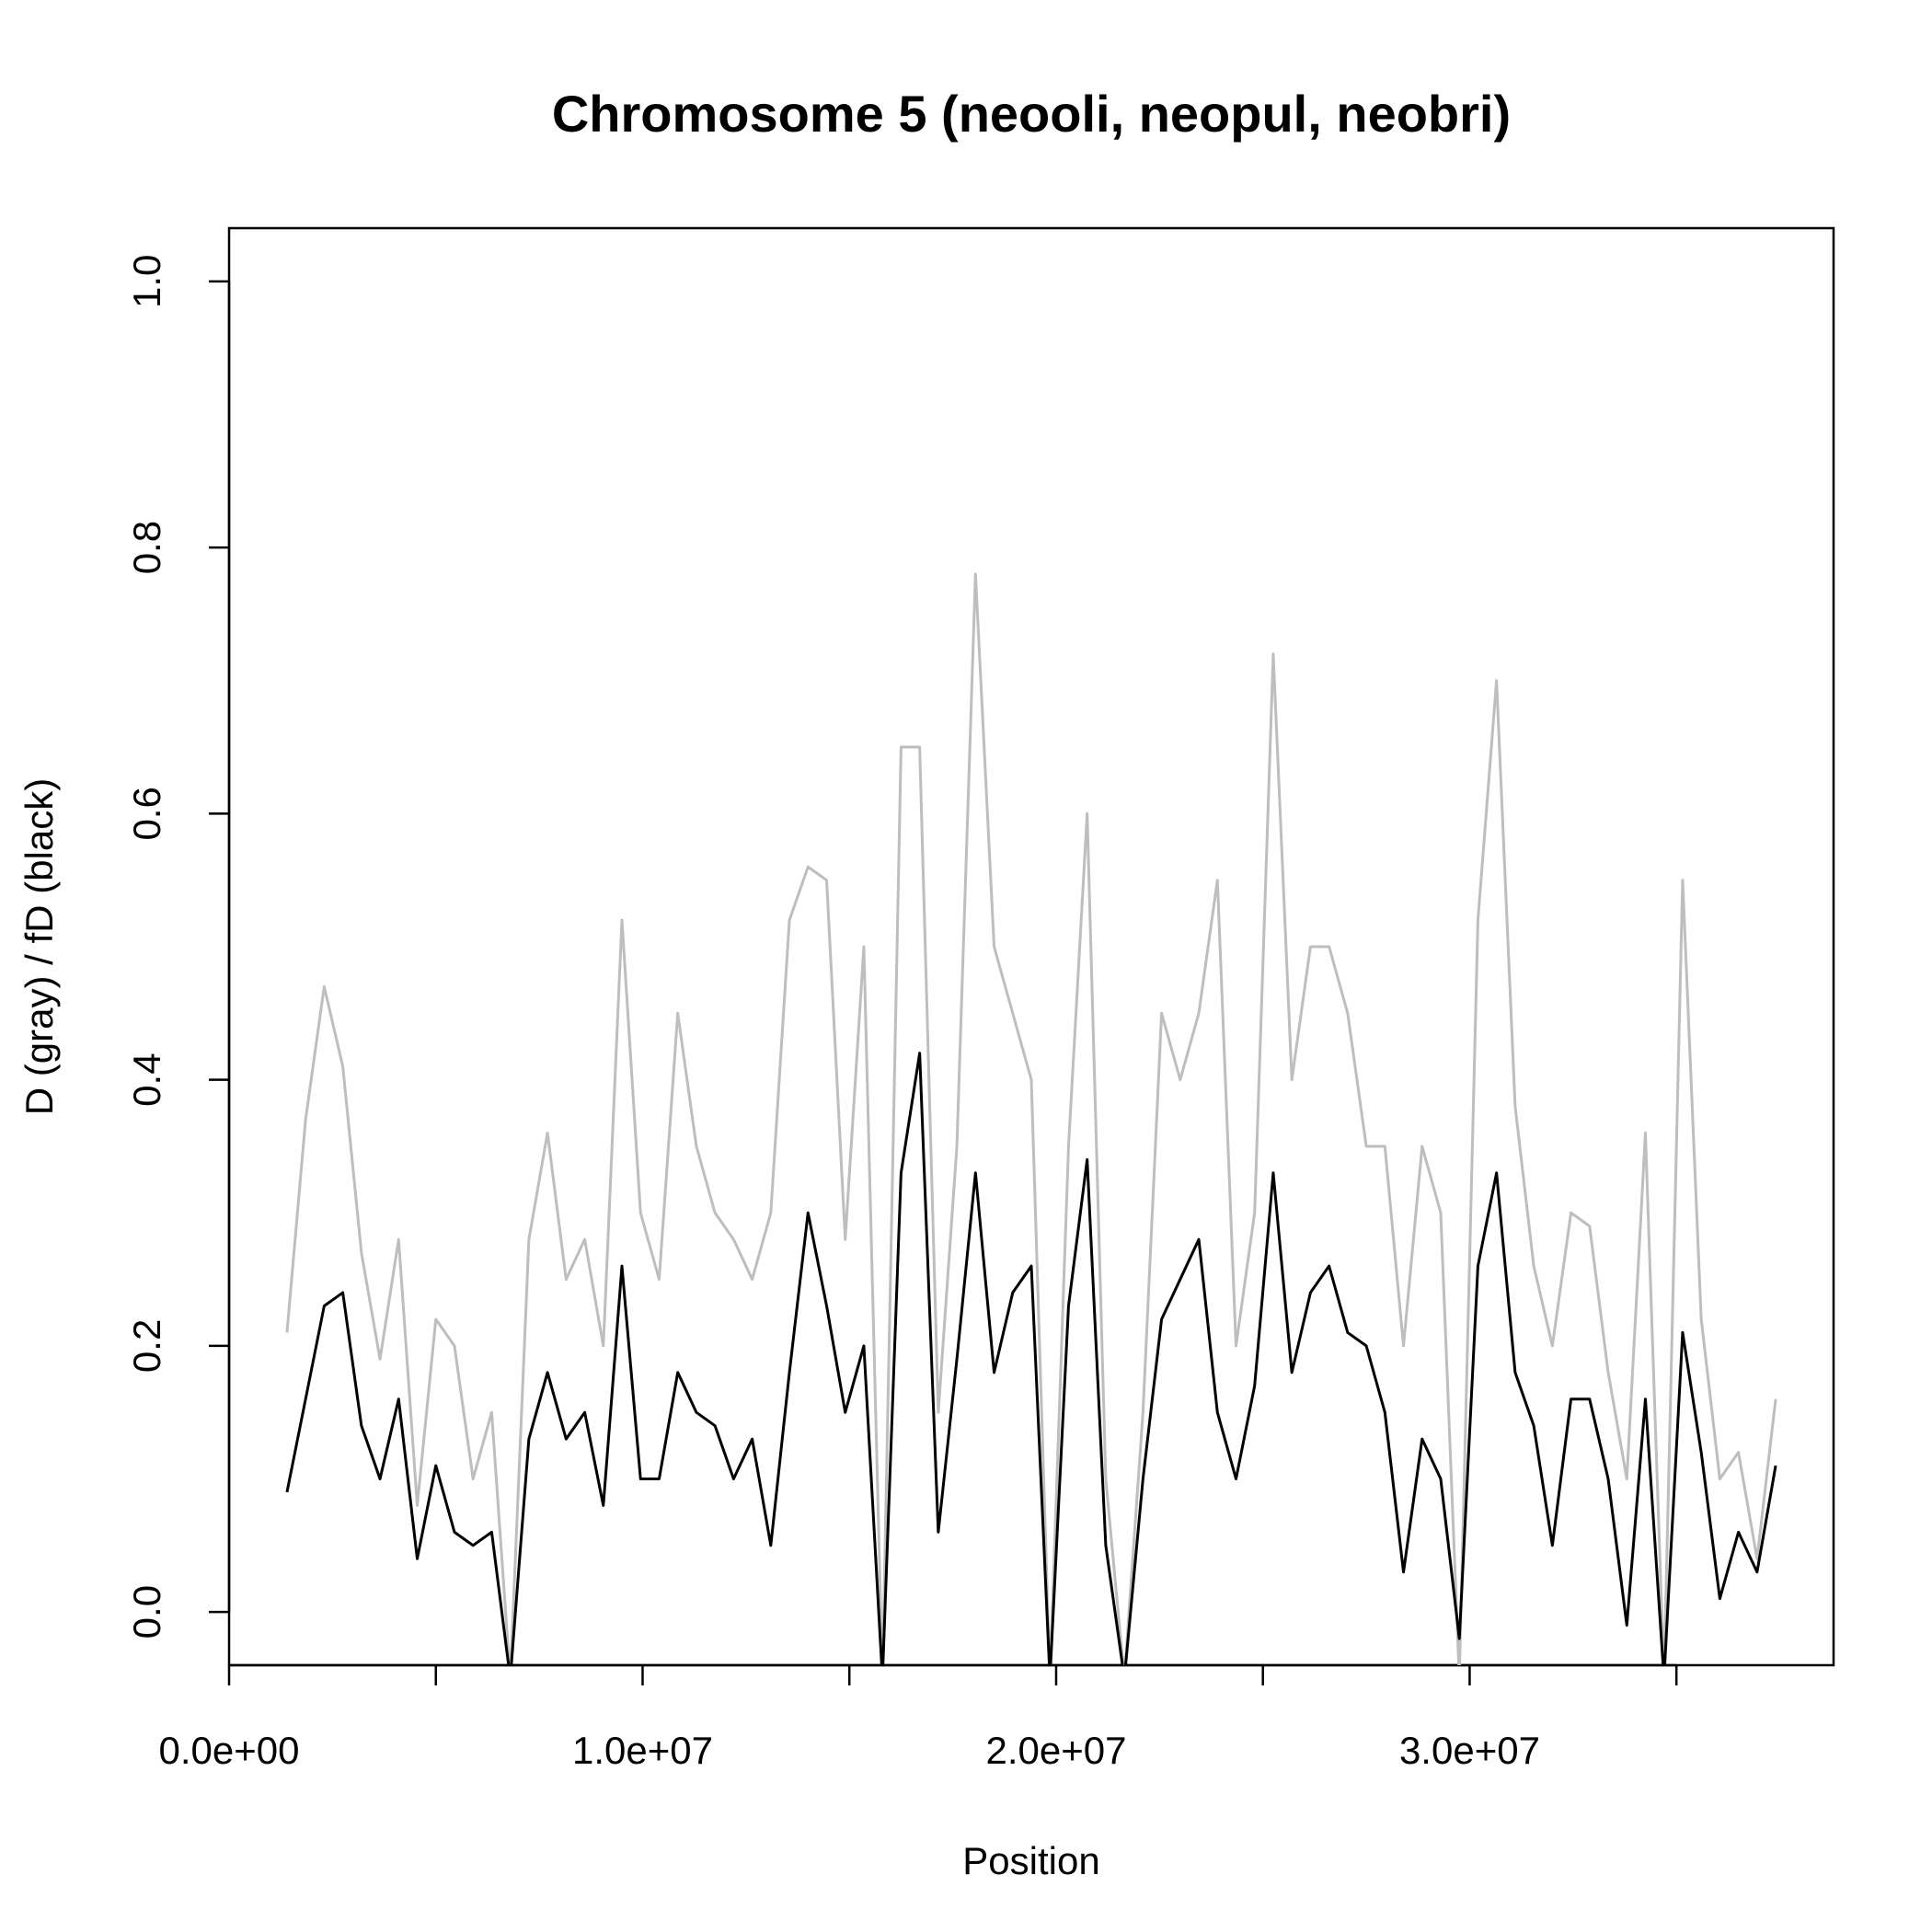  What do you see at coordinates (642, 1750) in the screenshot?
I see `x-tick-label: 1.0e+07` at bounding box center [642, 1750].